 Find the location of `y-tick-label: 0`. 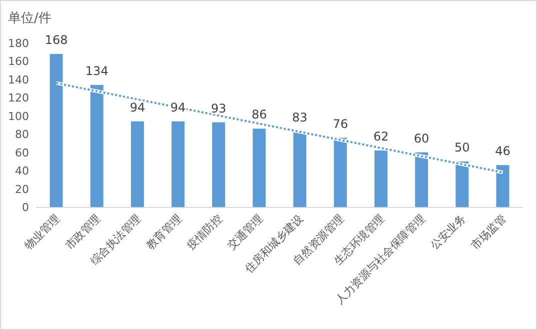

y-tick-label: 0 is located at coordinates (25, 207).